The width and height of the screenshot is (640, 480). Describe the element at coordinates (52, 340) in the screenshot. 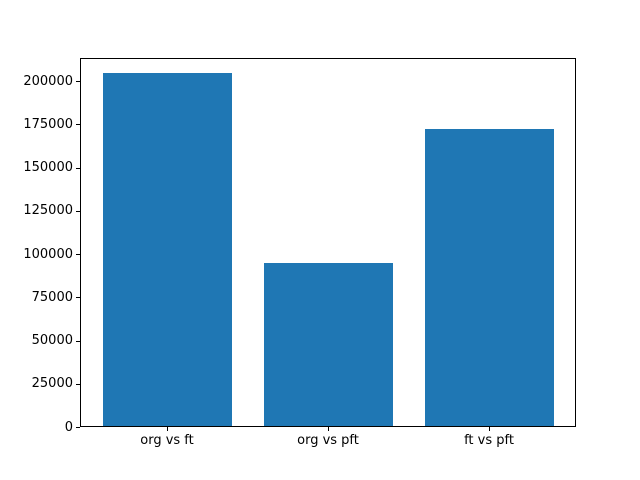

I see `y-tick-label: 50000` at that location.